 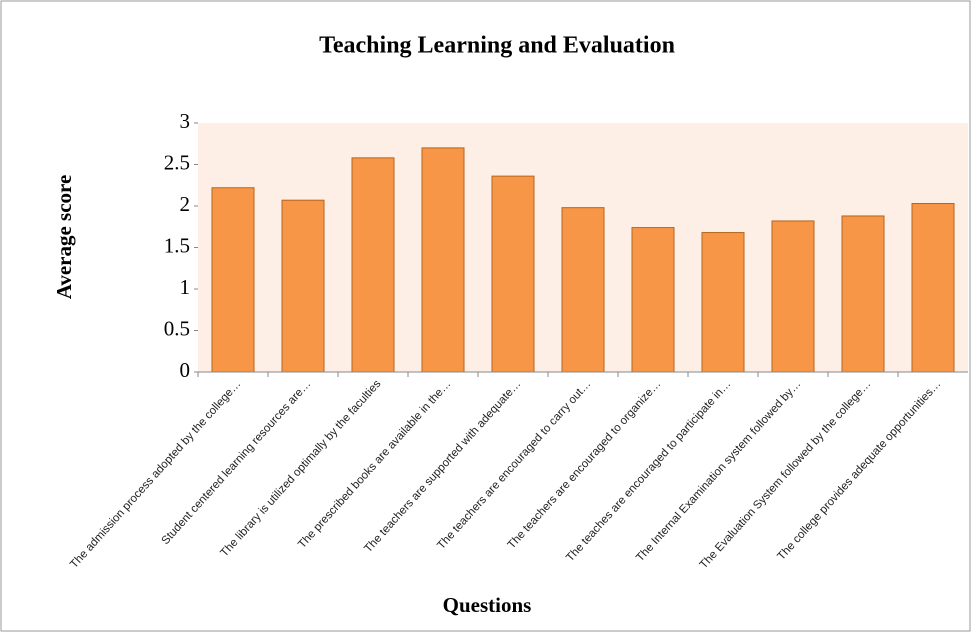 What do you see at coordinates (185, 204) in the screenshot?
I see `y-tick-label: 2` at bounding box center [185, 204].